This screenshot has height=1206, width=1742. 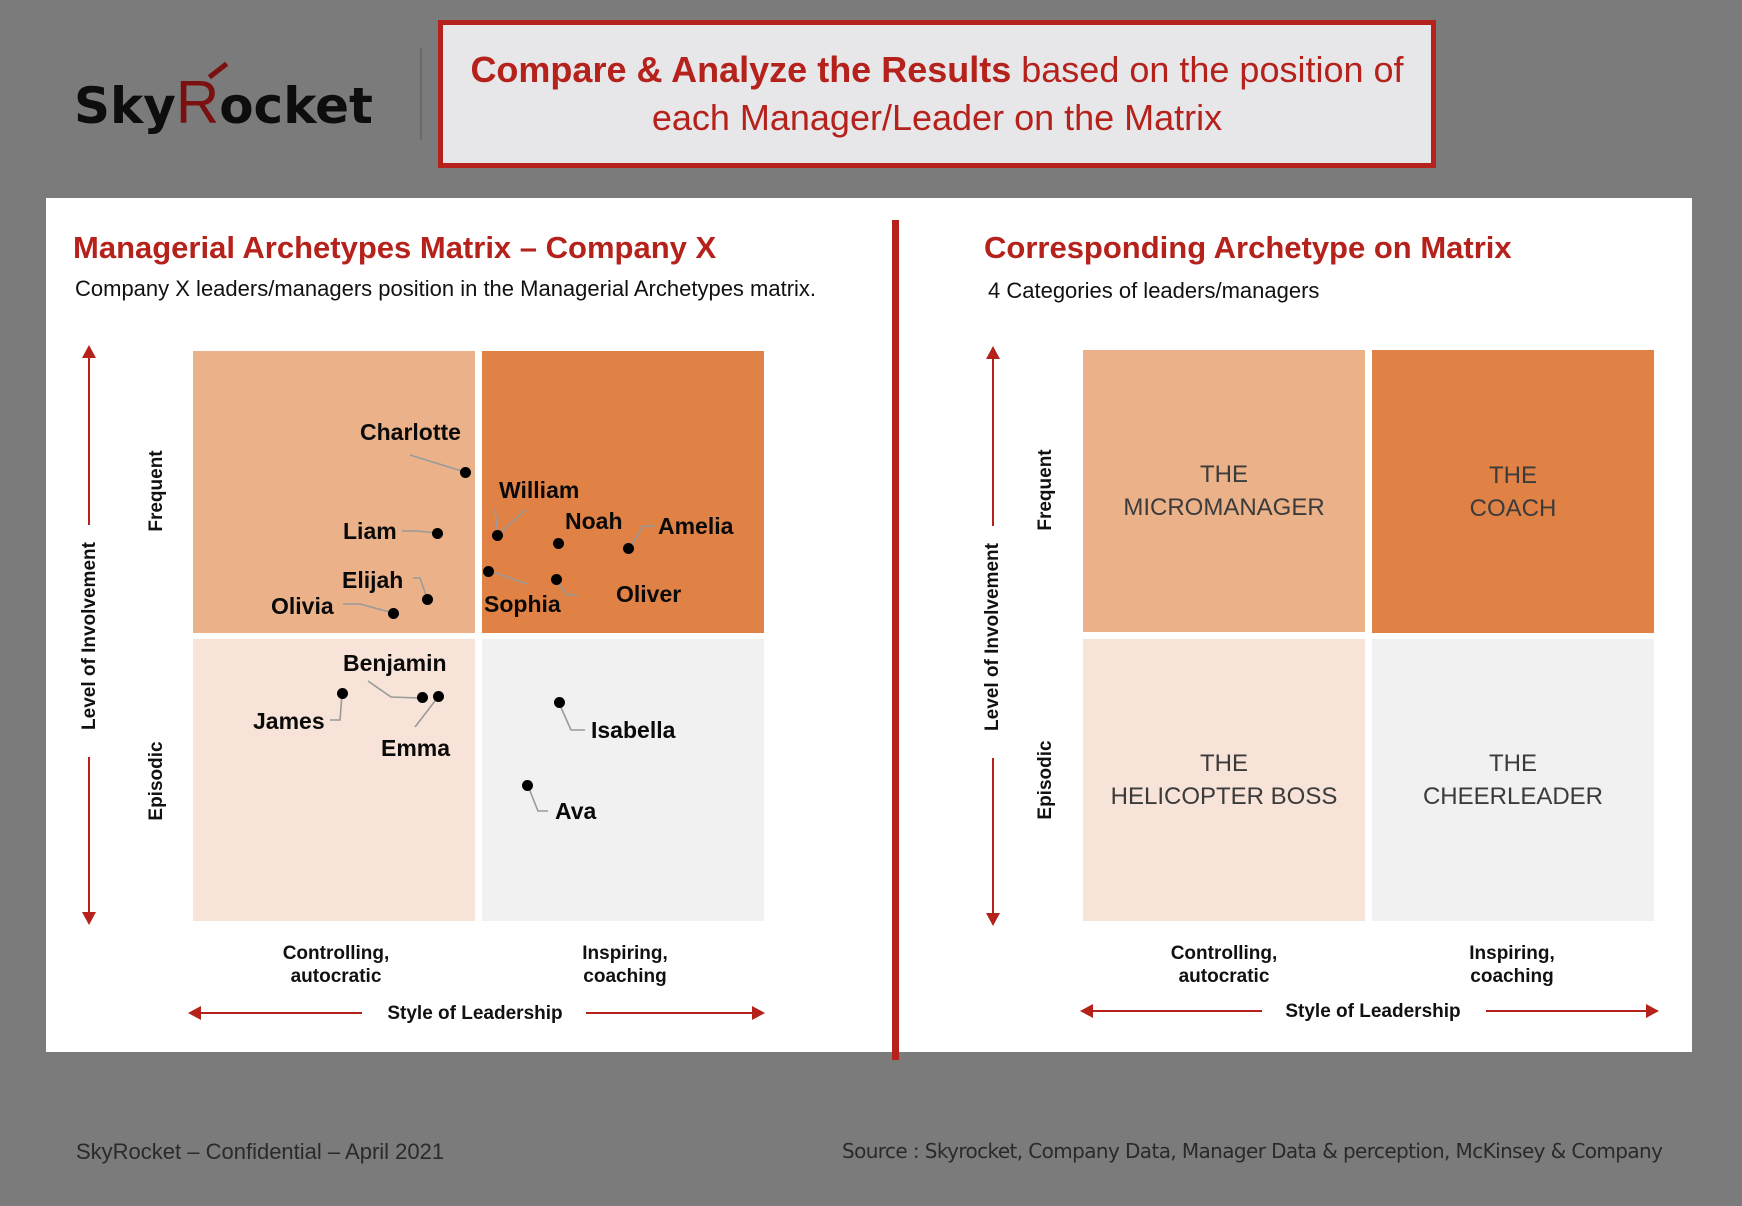 What do you see at coordinates (395, 247) in the screenshot?
I see `left-section-title: Managerial Archetypes Matrix – Company X` at bounding box center [395, 247].